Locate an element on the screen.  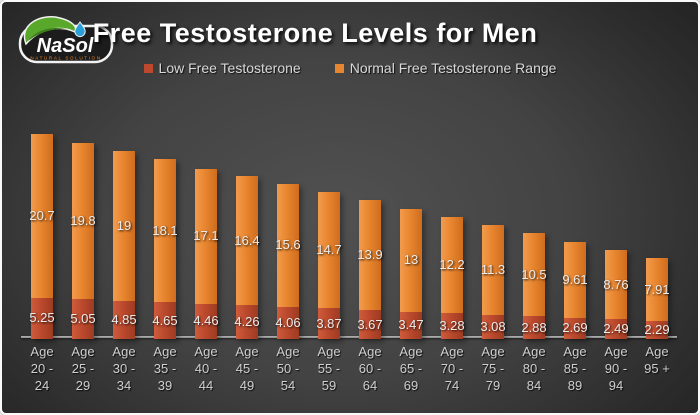
value-label-low: 3.47 is located at coordinates (411, 325).